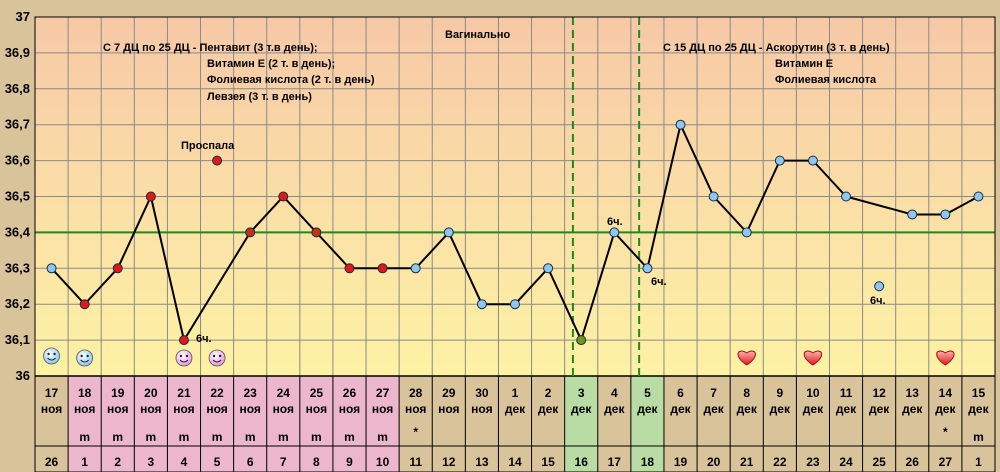  Describe the element at coordinates (184, 393) in the screenshot. I see `date-day-label: 21` at that location.